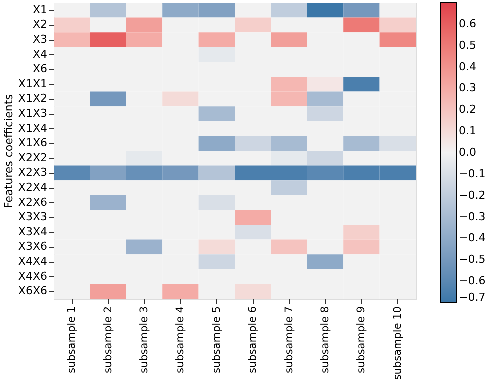 This screenshot has width=500, height=382. I want to click on y-tick-label: X4, so click(40, 54).